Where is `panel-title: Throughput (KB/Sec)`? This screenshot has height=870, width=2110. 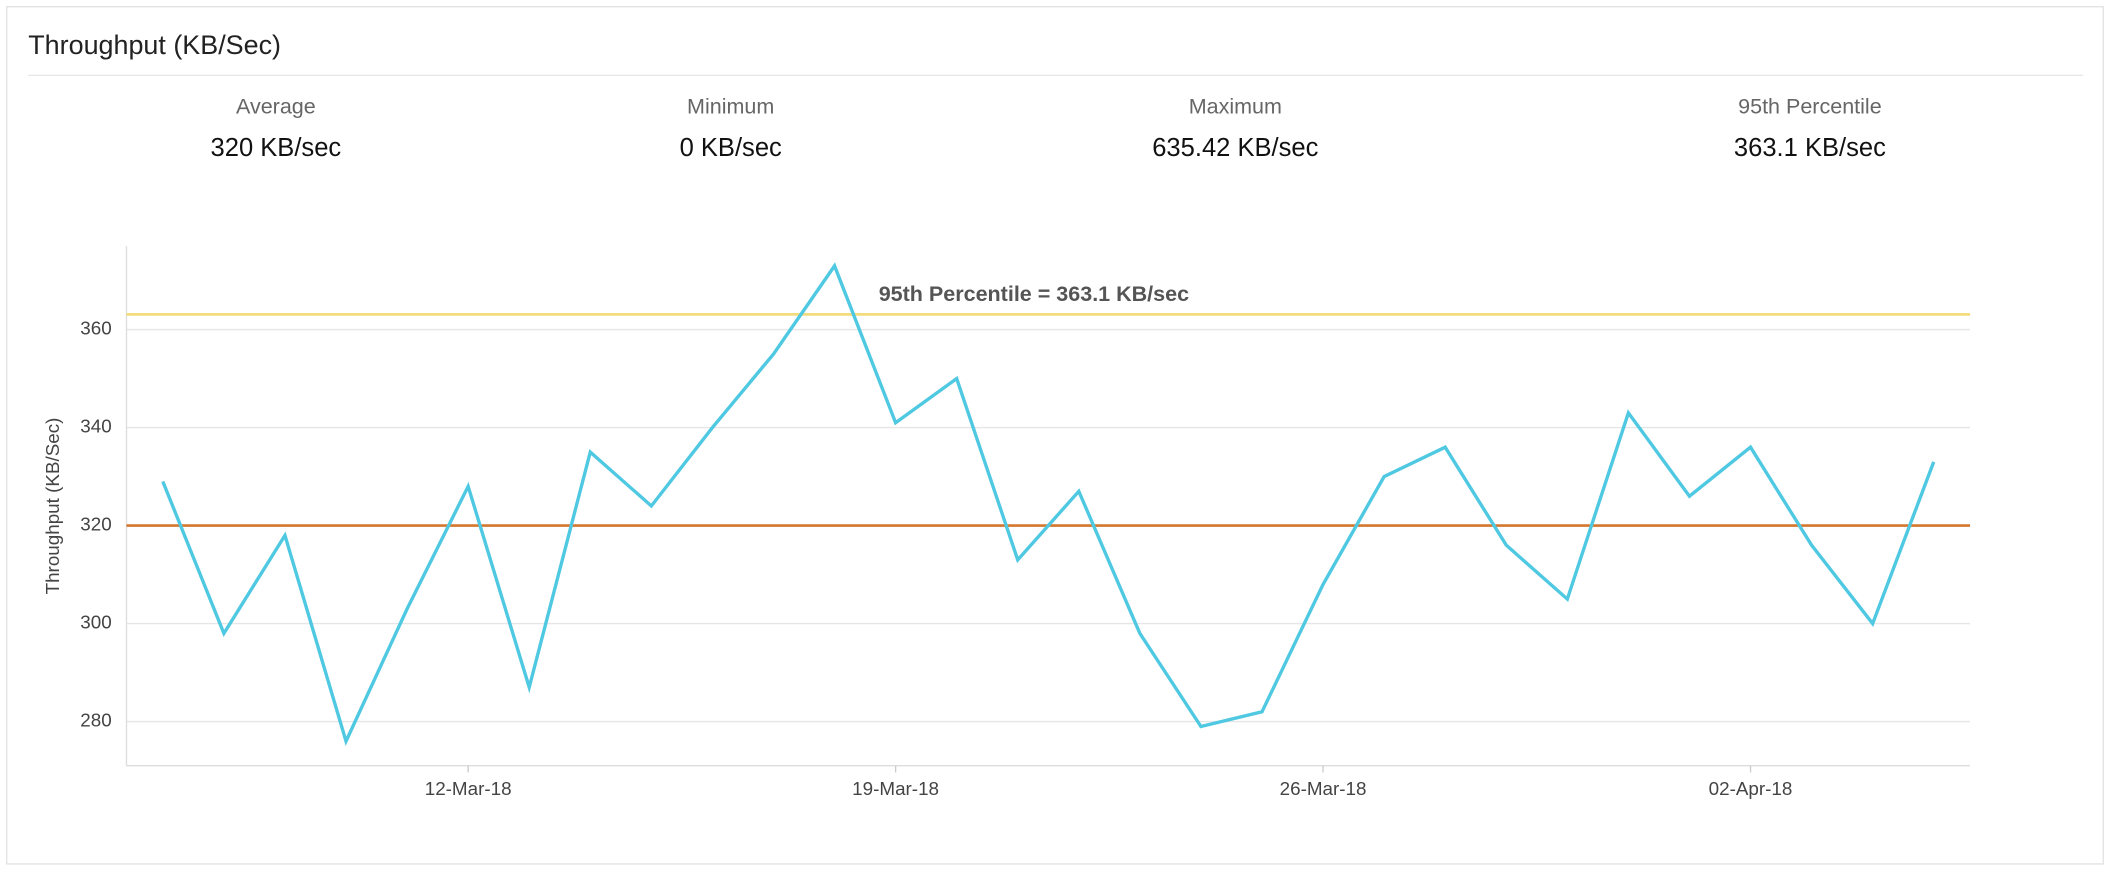 panel-title: Throughput (KB/Sec) is located at coordinates (154, 45).